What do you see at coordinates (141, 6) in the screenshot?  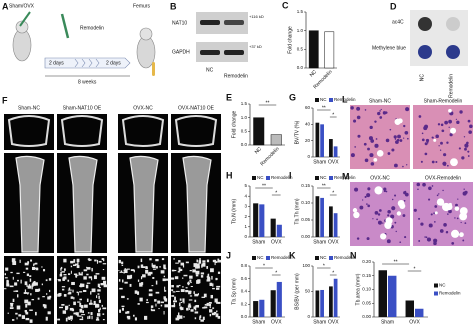 I see `label: Femurs` at bounding box center [141, 6].